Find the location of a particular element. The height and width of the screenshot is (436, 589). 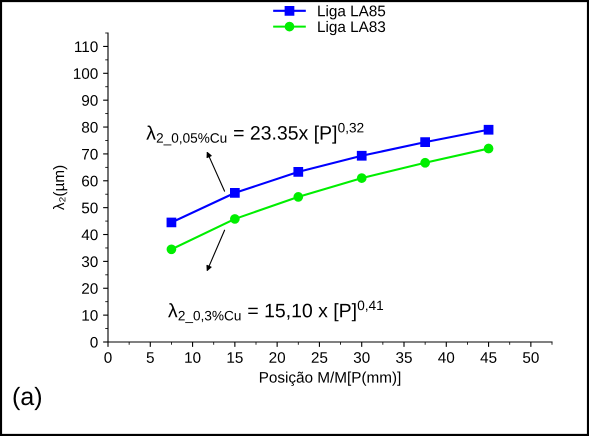

y-tick-label: 40 is located at coordinates (90, 234).